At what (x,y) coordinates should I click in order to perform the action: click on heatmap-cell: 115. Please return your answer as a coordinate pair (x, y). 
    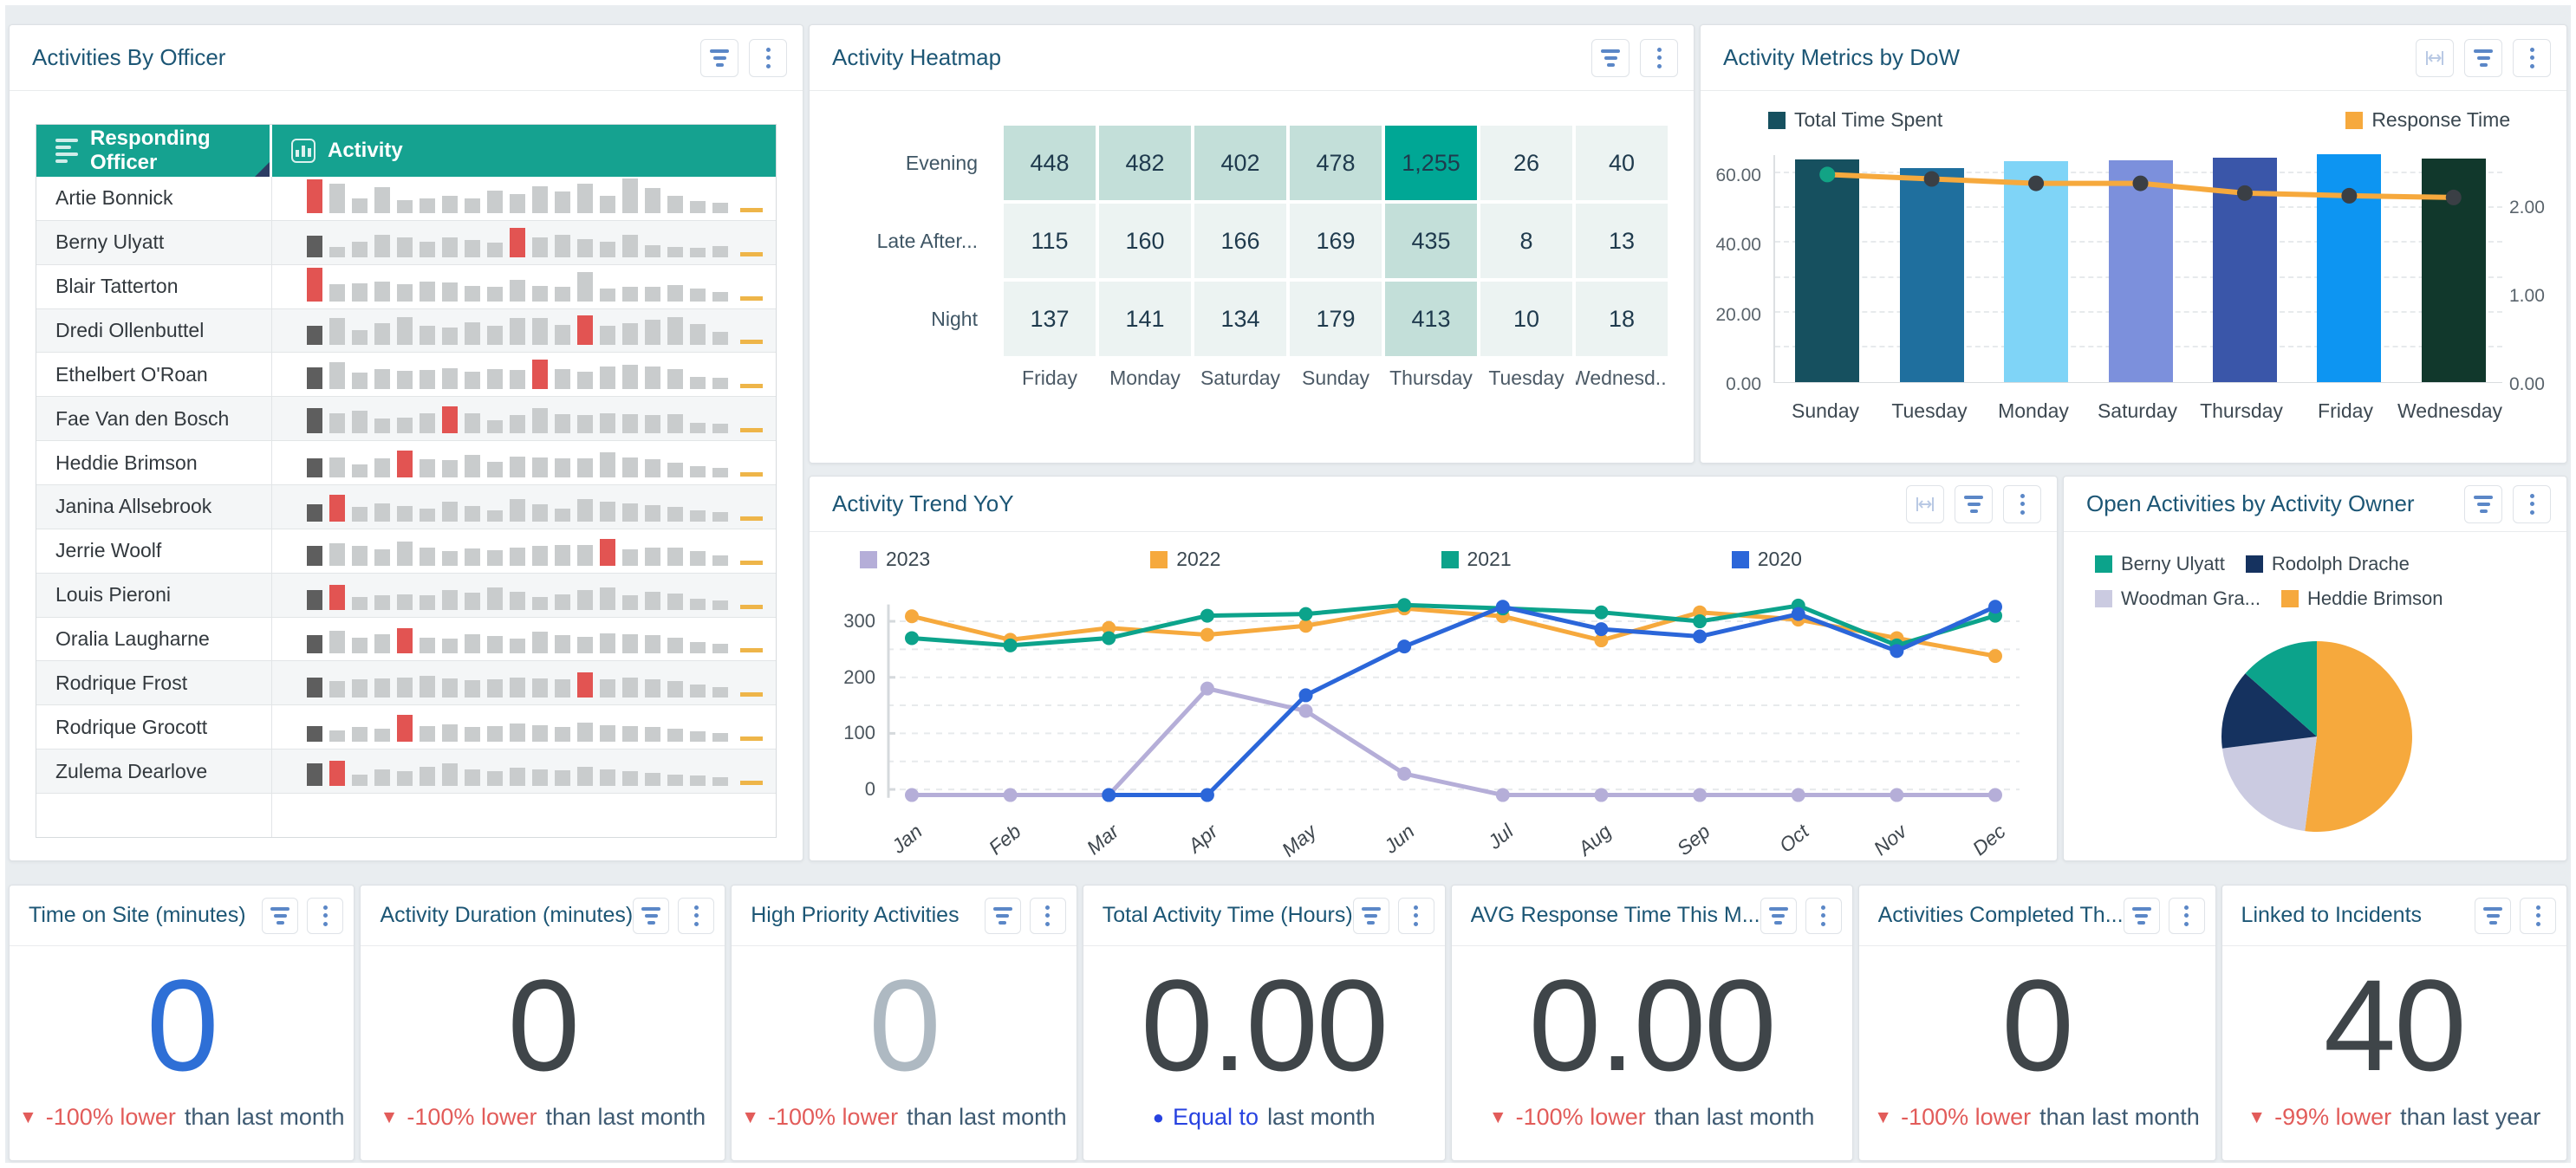
    Looking at the image, I should click on (1050, 241).